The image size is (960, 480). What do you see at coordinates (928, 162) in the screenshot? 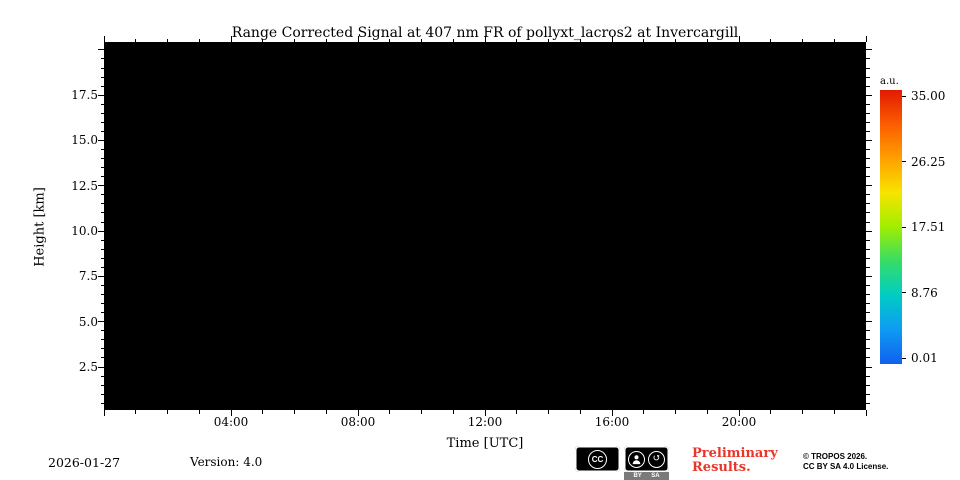
I see `colorbar-tick-label: 26.25` at bounding box center [928, 162].